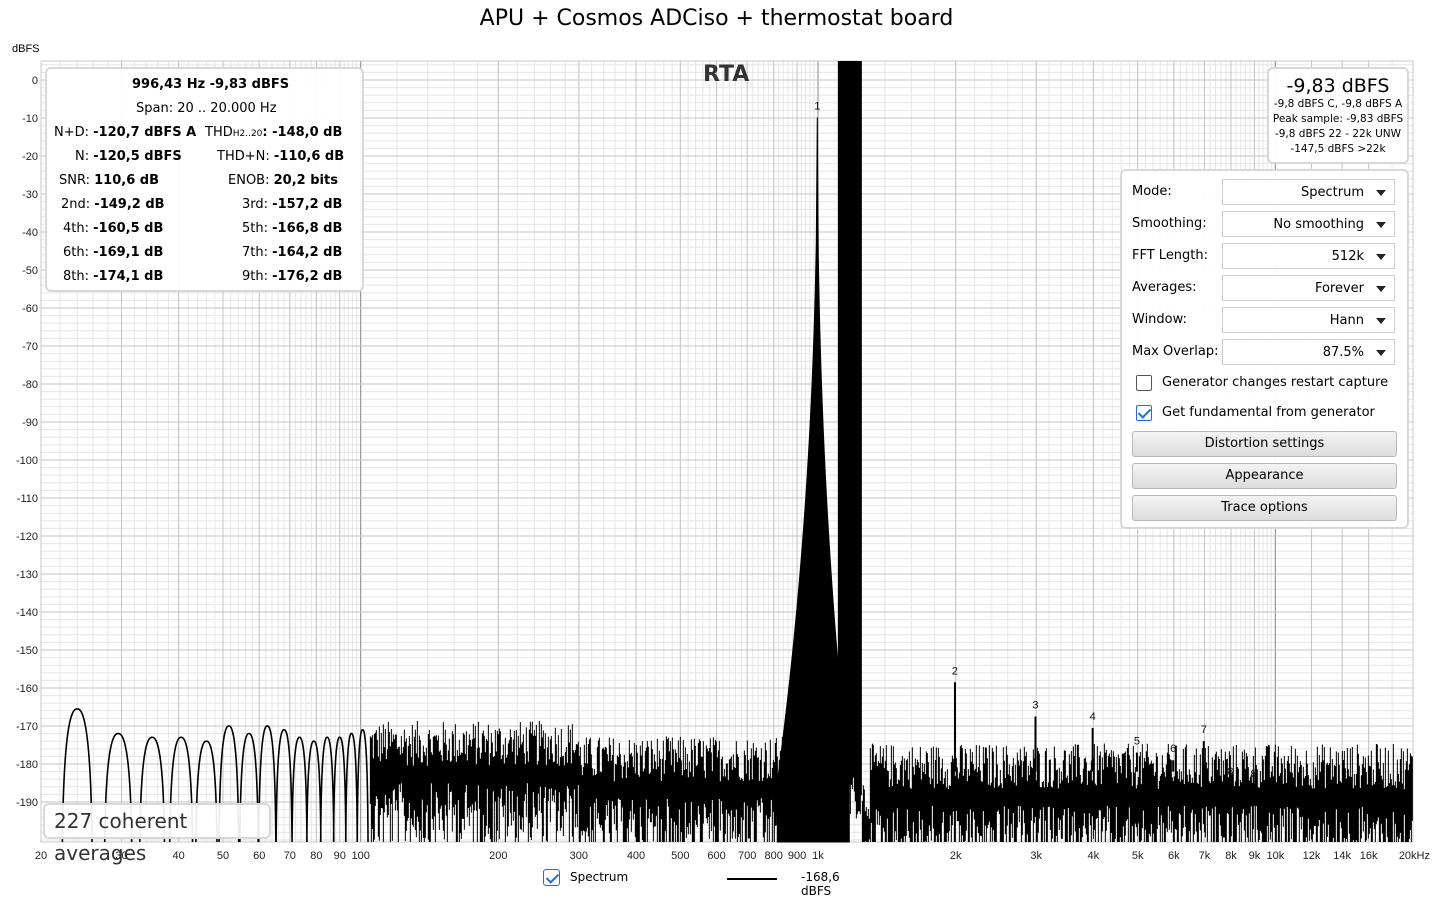 The height and width of the screenshot is (898, 1433). Describe the element at coordinates (1264, 508) in the screenshot. I see `trace-options-button: Trace options` at that location.